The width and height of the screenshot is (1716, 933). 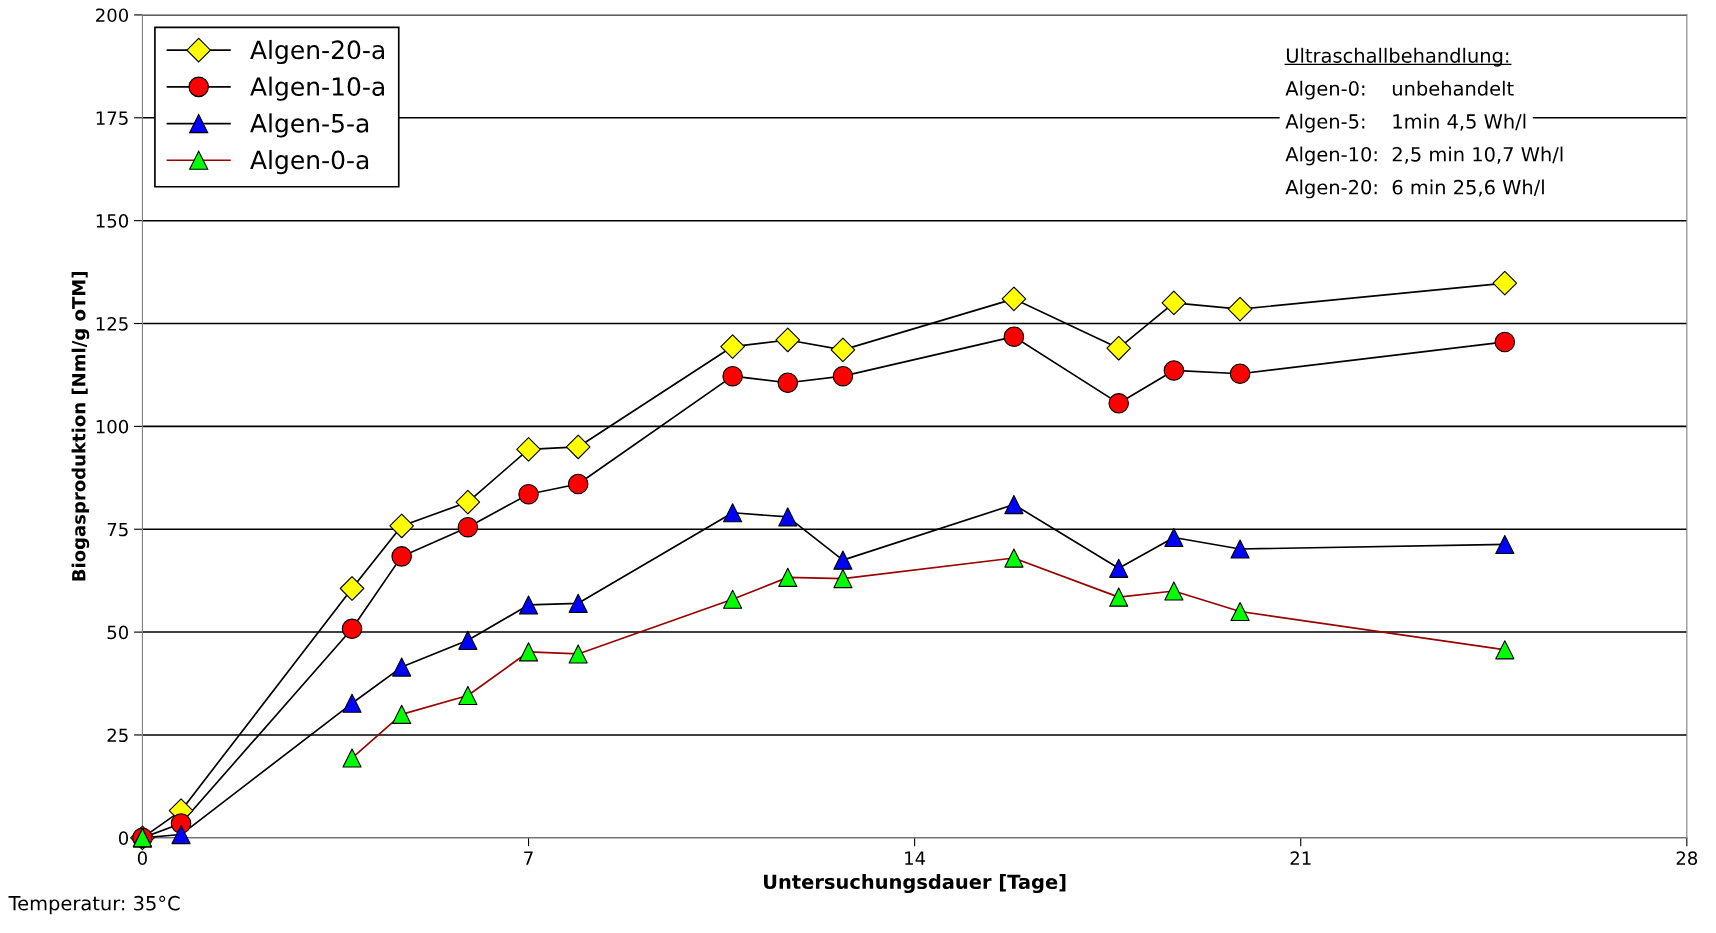 What do you see at coordinates (317, 52) in the screenshot?
I see `legend-label: Algen-20-a` at bounding box center [317, 52].